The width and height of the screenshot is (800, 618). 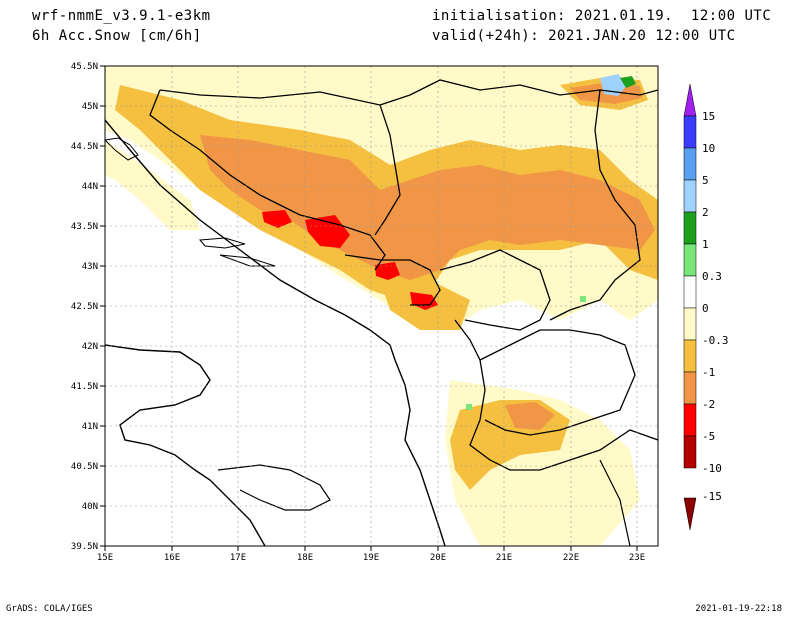 I want to click on border-greece, so click(x=584, y=450).